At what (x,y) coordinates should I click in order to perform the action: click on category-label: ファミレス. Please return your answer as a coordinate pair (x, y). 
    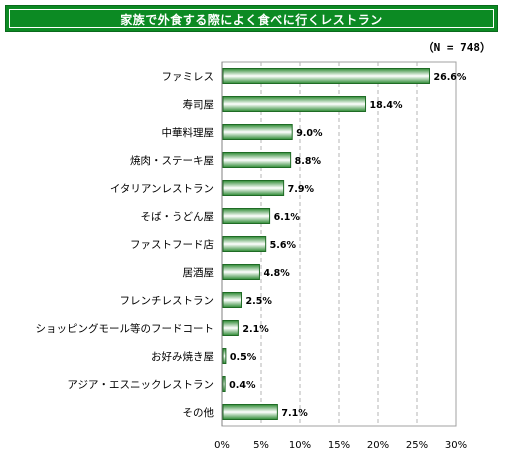
    Looking at the image, I should click on (188, 77).